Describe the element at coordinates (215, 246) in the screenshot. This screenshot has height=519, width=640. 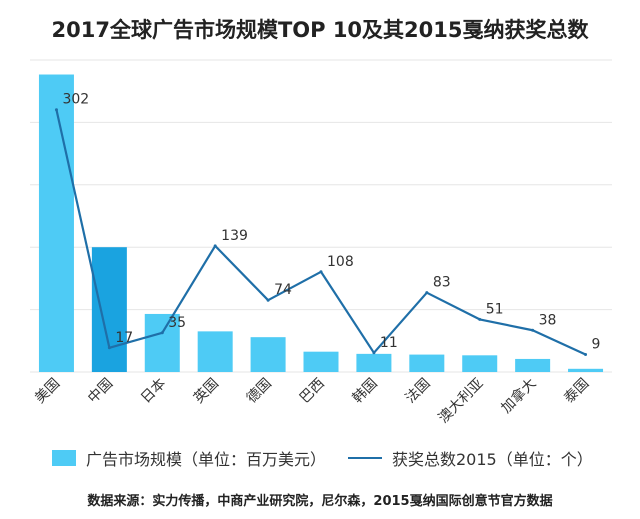
I see `line-point-英国` at that location.